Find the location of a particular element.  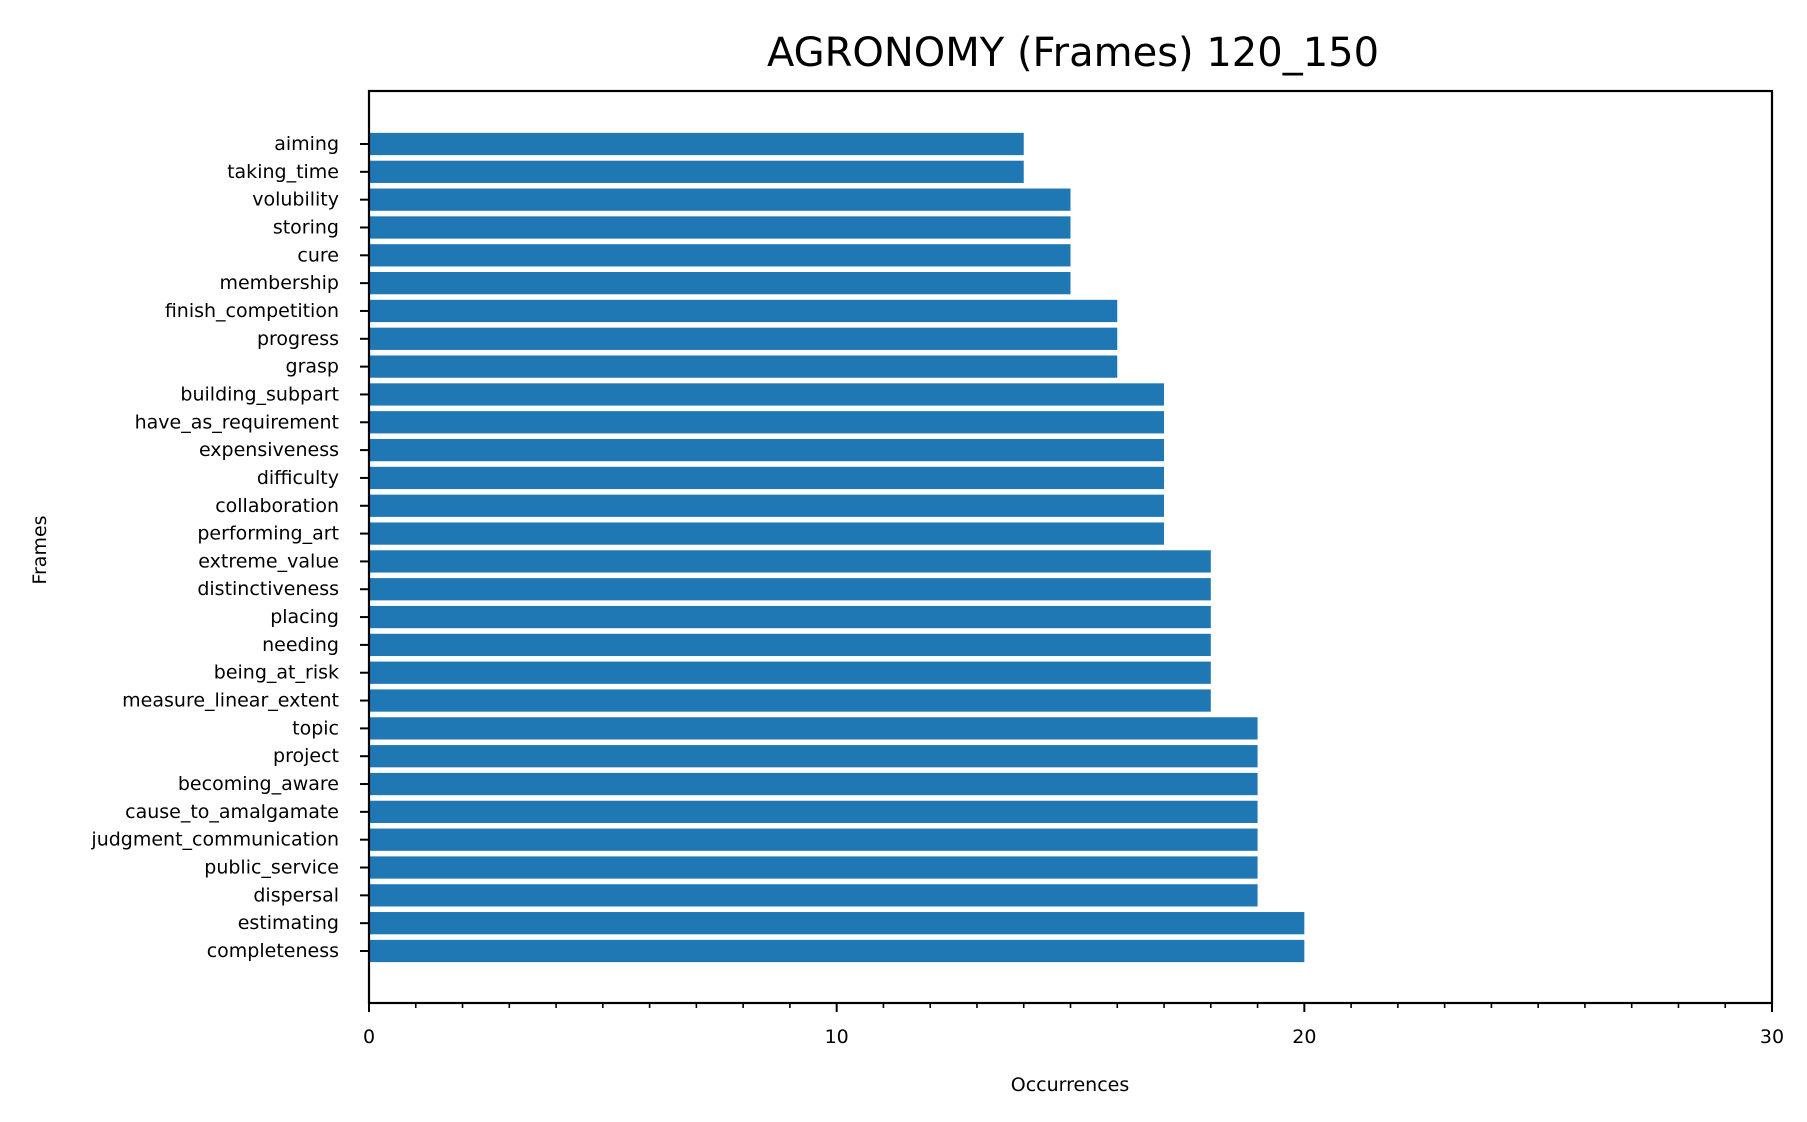

bar-volubility is located at coordinates (720, 199).